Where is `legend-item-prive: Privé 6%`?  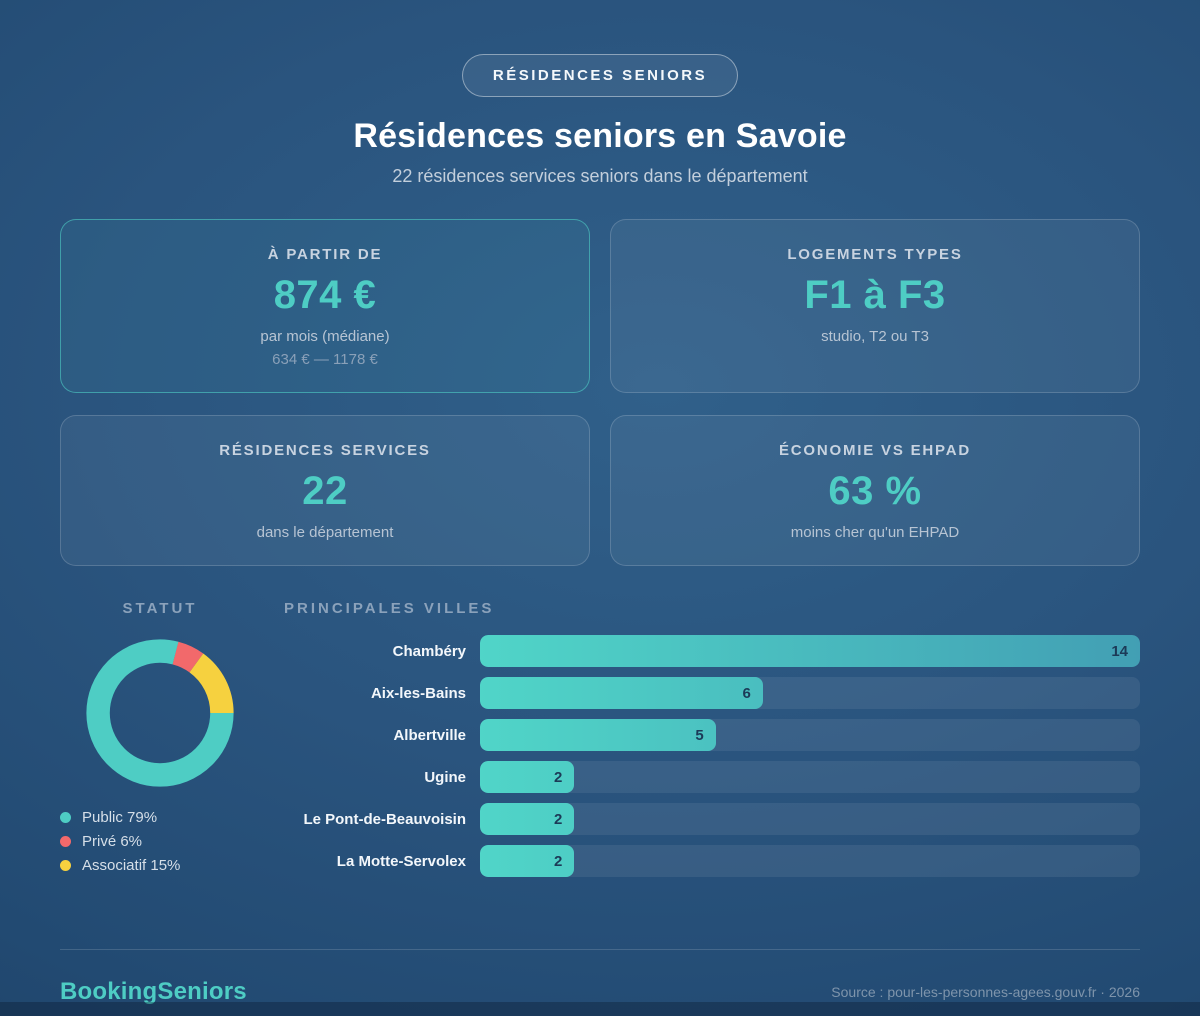 legend-item-prive: Privé 6% is located at coordinates (160, 841).